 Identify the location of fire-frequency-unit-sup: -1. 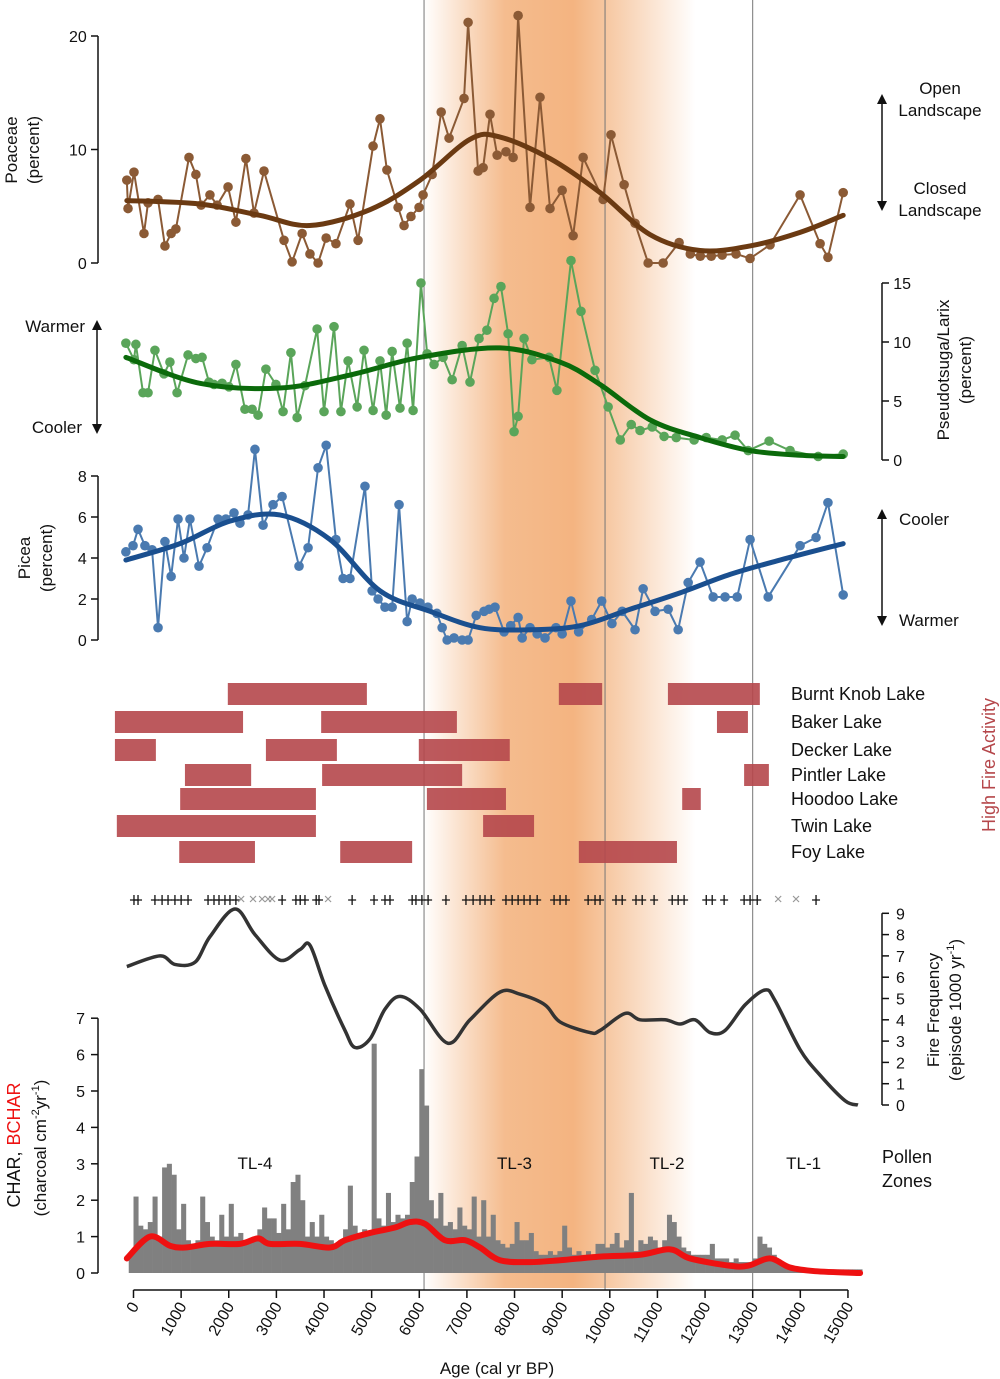
(951, 950).